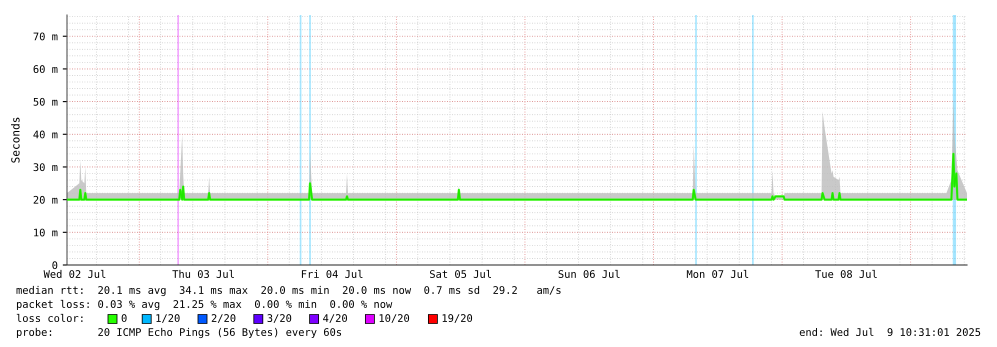 This screenshot has width=997, height=347. Describe the element at coordinates (457, 318) in the screenshot. I see `legend-label: 19/20` at that location.